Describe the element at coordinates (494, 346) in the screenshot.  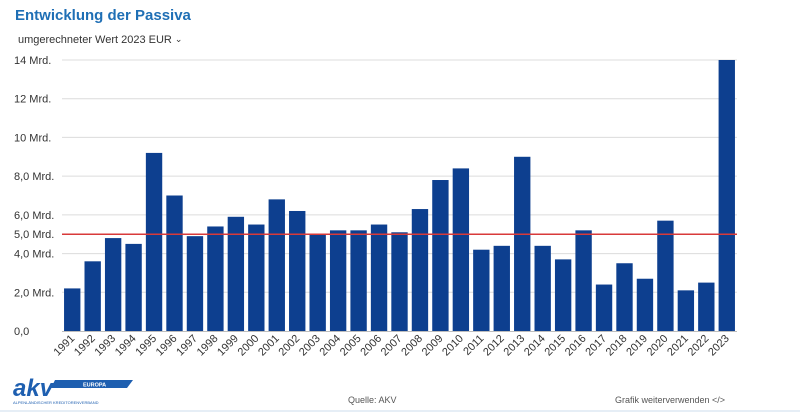
I see `x-tick-label: 2012` at that location.